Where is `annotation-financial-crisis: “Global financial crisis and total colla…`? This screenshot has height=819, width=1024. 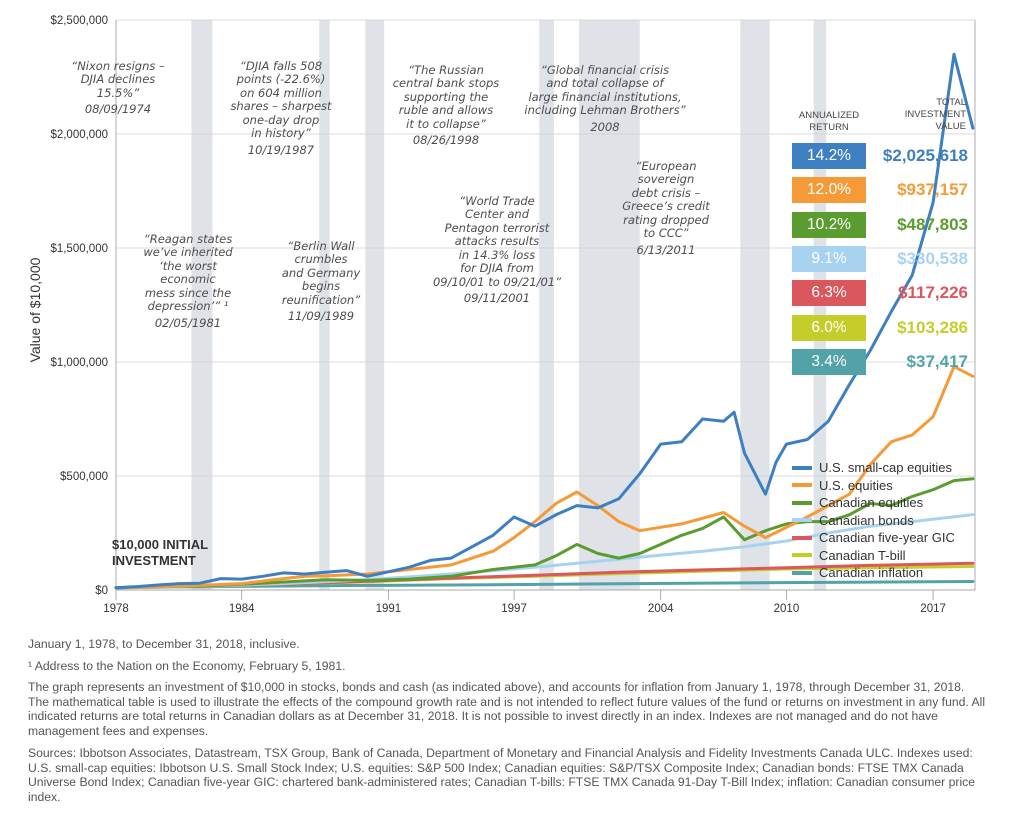
annotation-financial-crisis: “Global financial crisis and total colla… is located at coordinates (605, 99).